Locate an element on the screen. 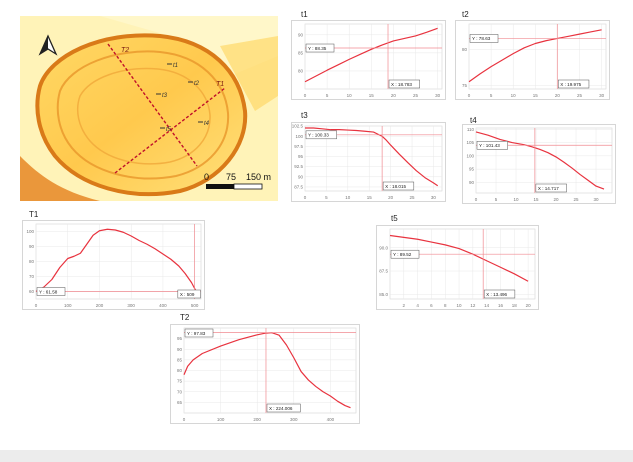  x-tick-label: 30 is located at coordinates (438, 95).